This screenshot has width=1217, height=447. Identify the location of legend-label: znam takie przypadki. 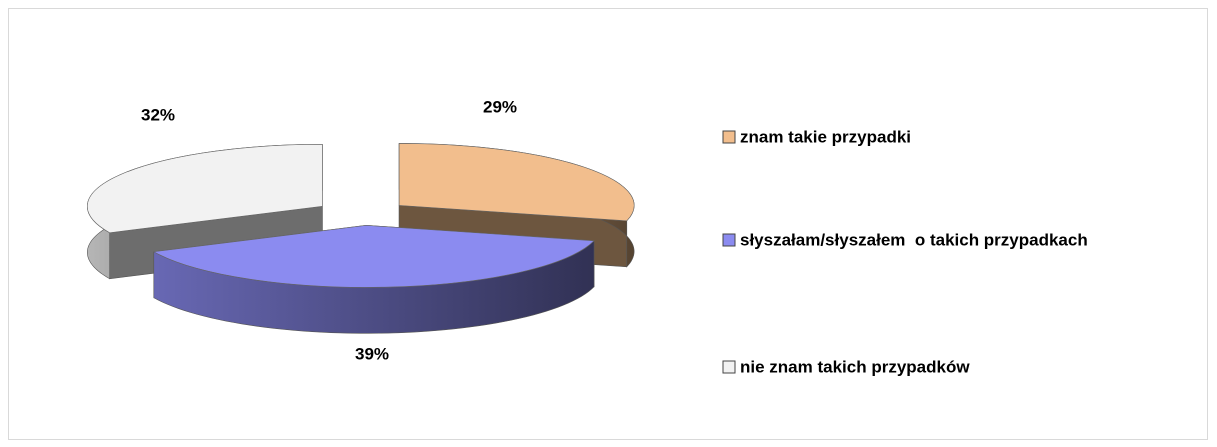
(825, 136).